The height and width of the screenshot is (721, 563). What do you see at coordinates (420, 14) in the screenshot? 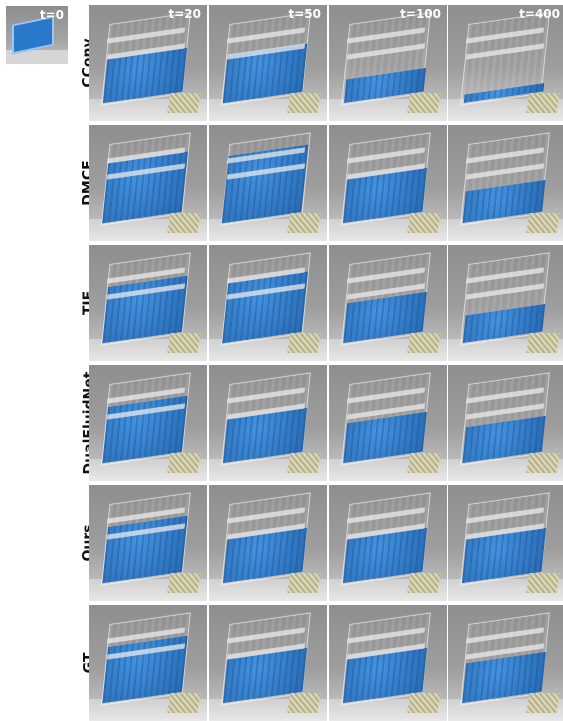
I see `time-label: t=100` at bounding box center [420, 14].